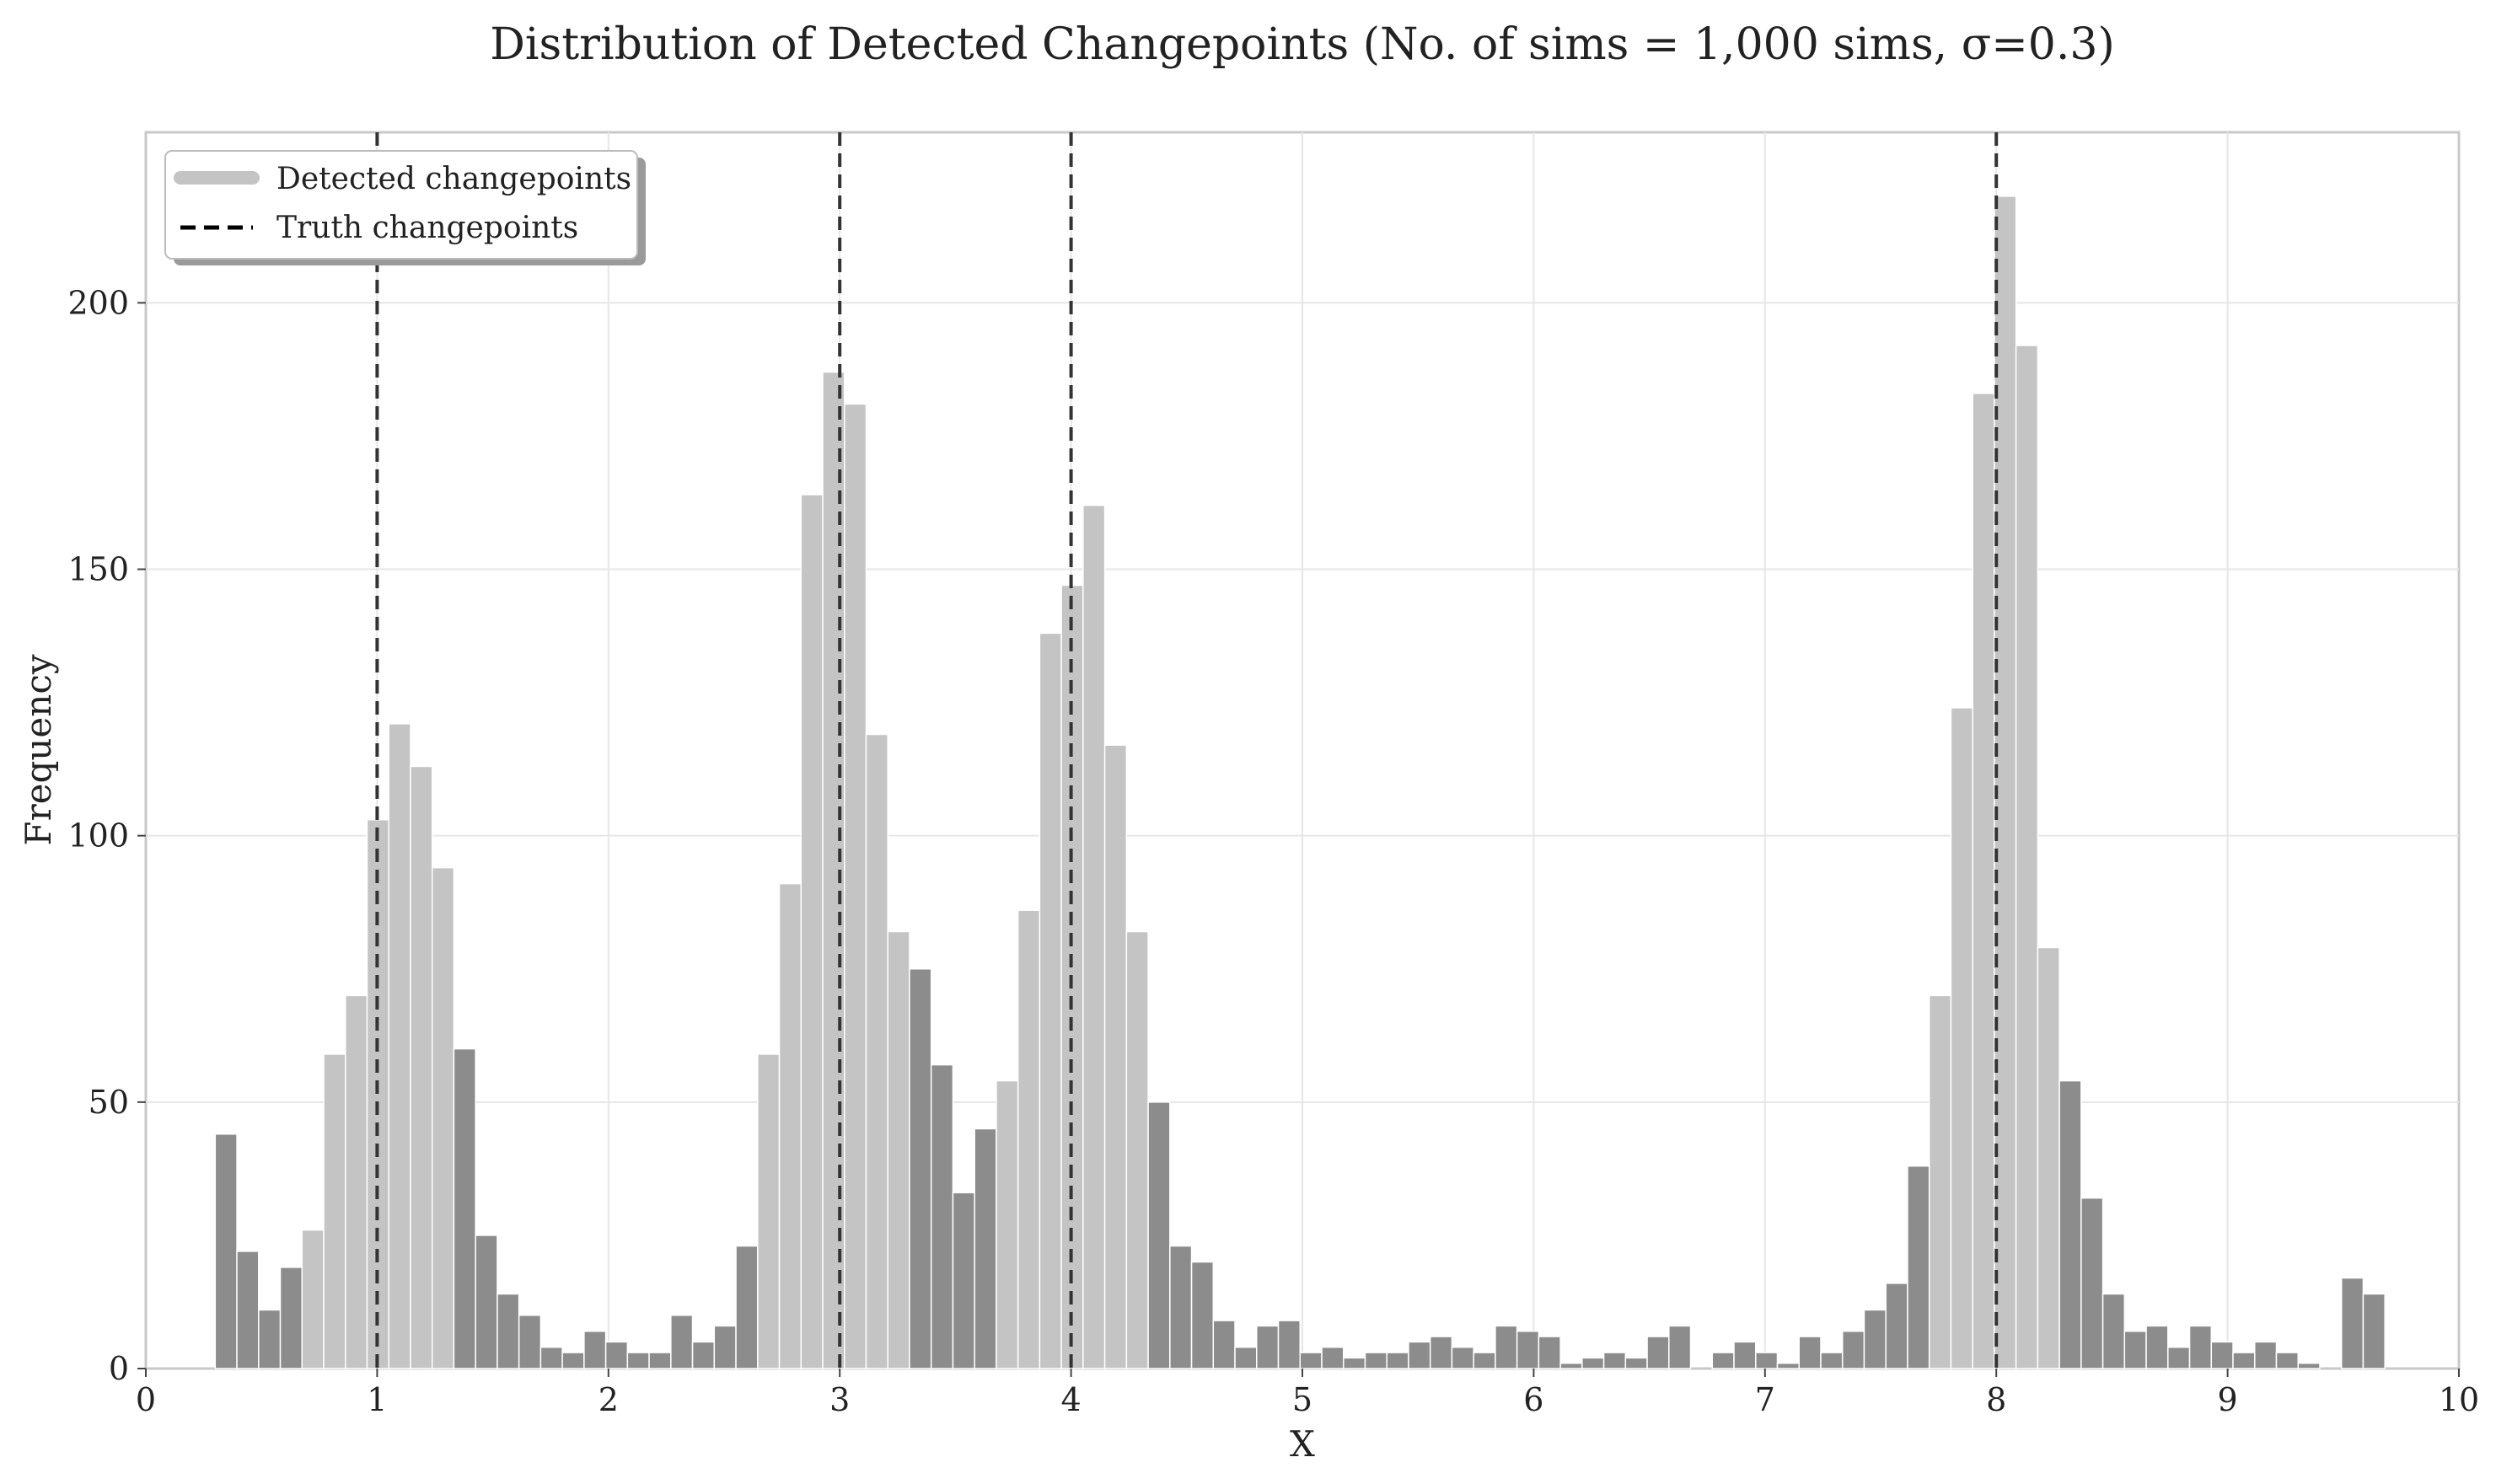  What do you see at coordinates (1302, 1444) in the screenshot?
I see `x-axis-label: X` at bounding box center [1302, 1444].